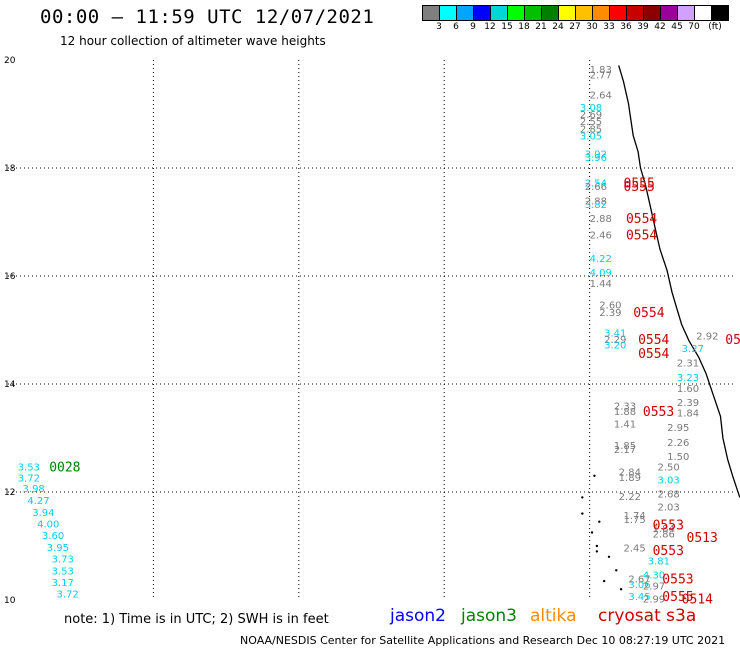 The image size is (740, 650). What do you see at coordinates (601, 284) in the screenshot?
I see `wave-height-label: 1.44` at bounding box center [601, 284].